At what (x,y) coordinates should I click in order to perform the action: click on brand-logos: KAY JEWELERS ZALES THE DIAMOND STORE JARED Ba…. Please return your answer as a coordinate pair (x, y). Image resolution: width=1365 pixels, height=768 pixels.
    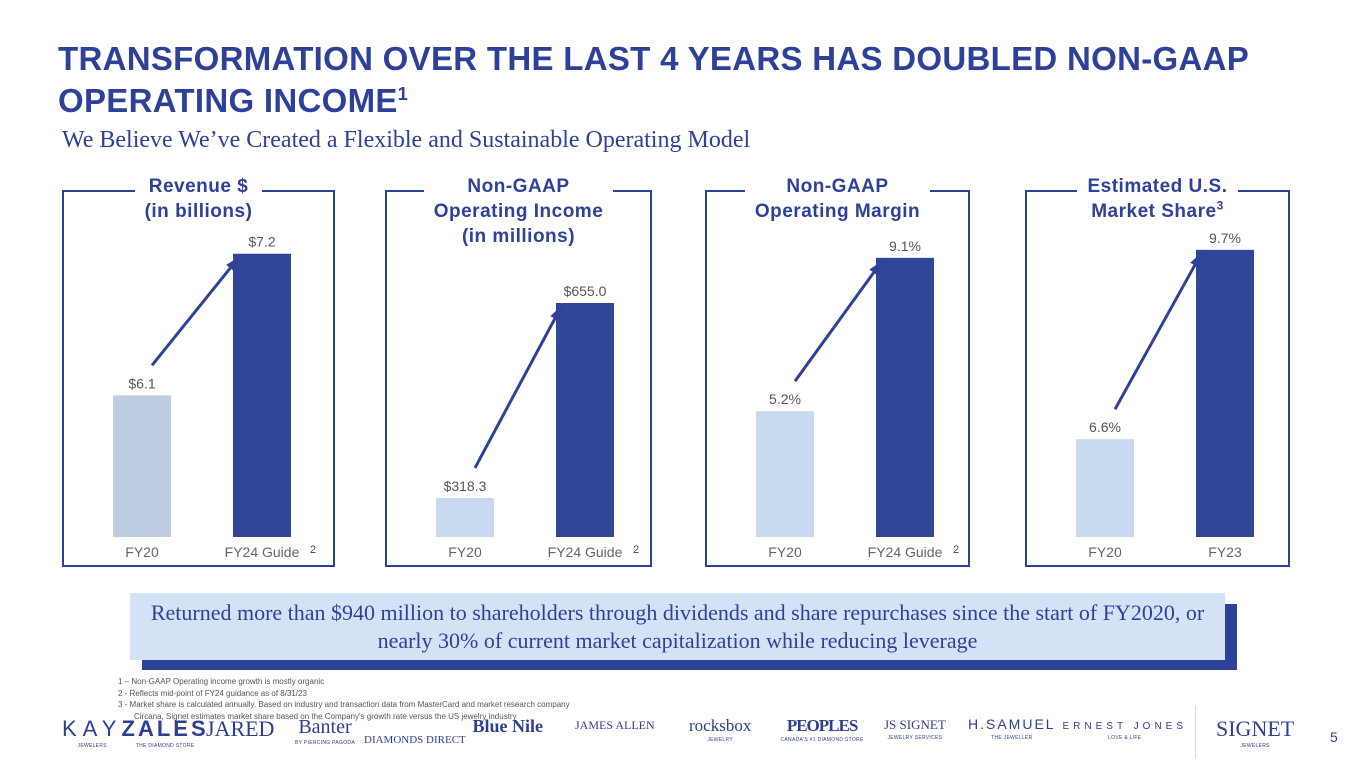
    Looking at the image, I should click on (682, 738).